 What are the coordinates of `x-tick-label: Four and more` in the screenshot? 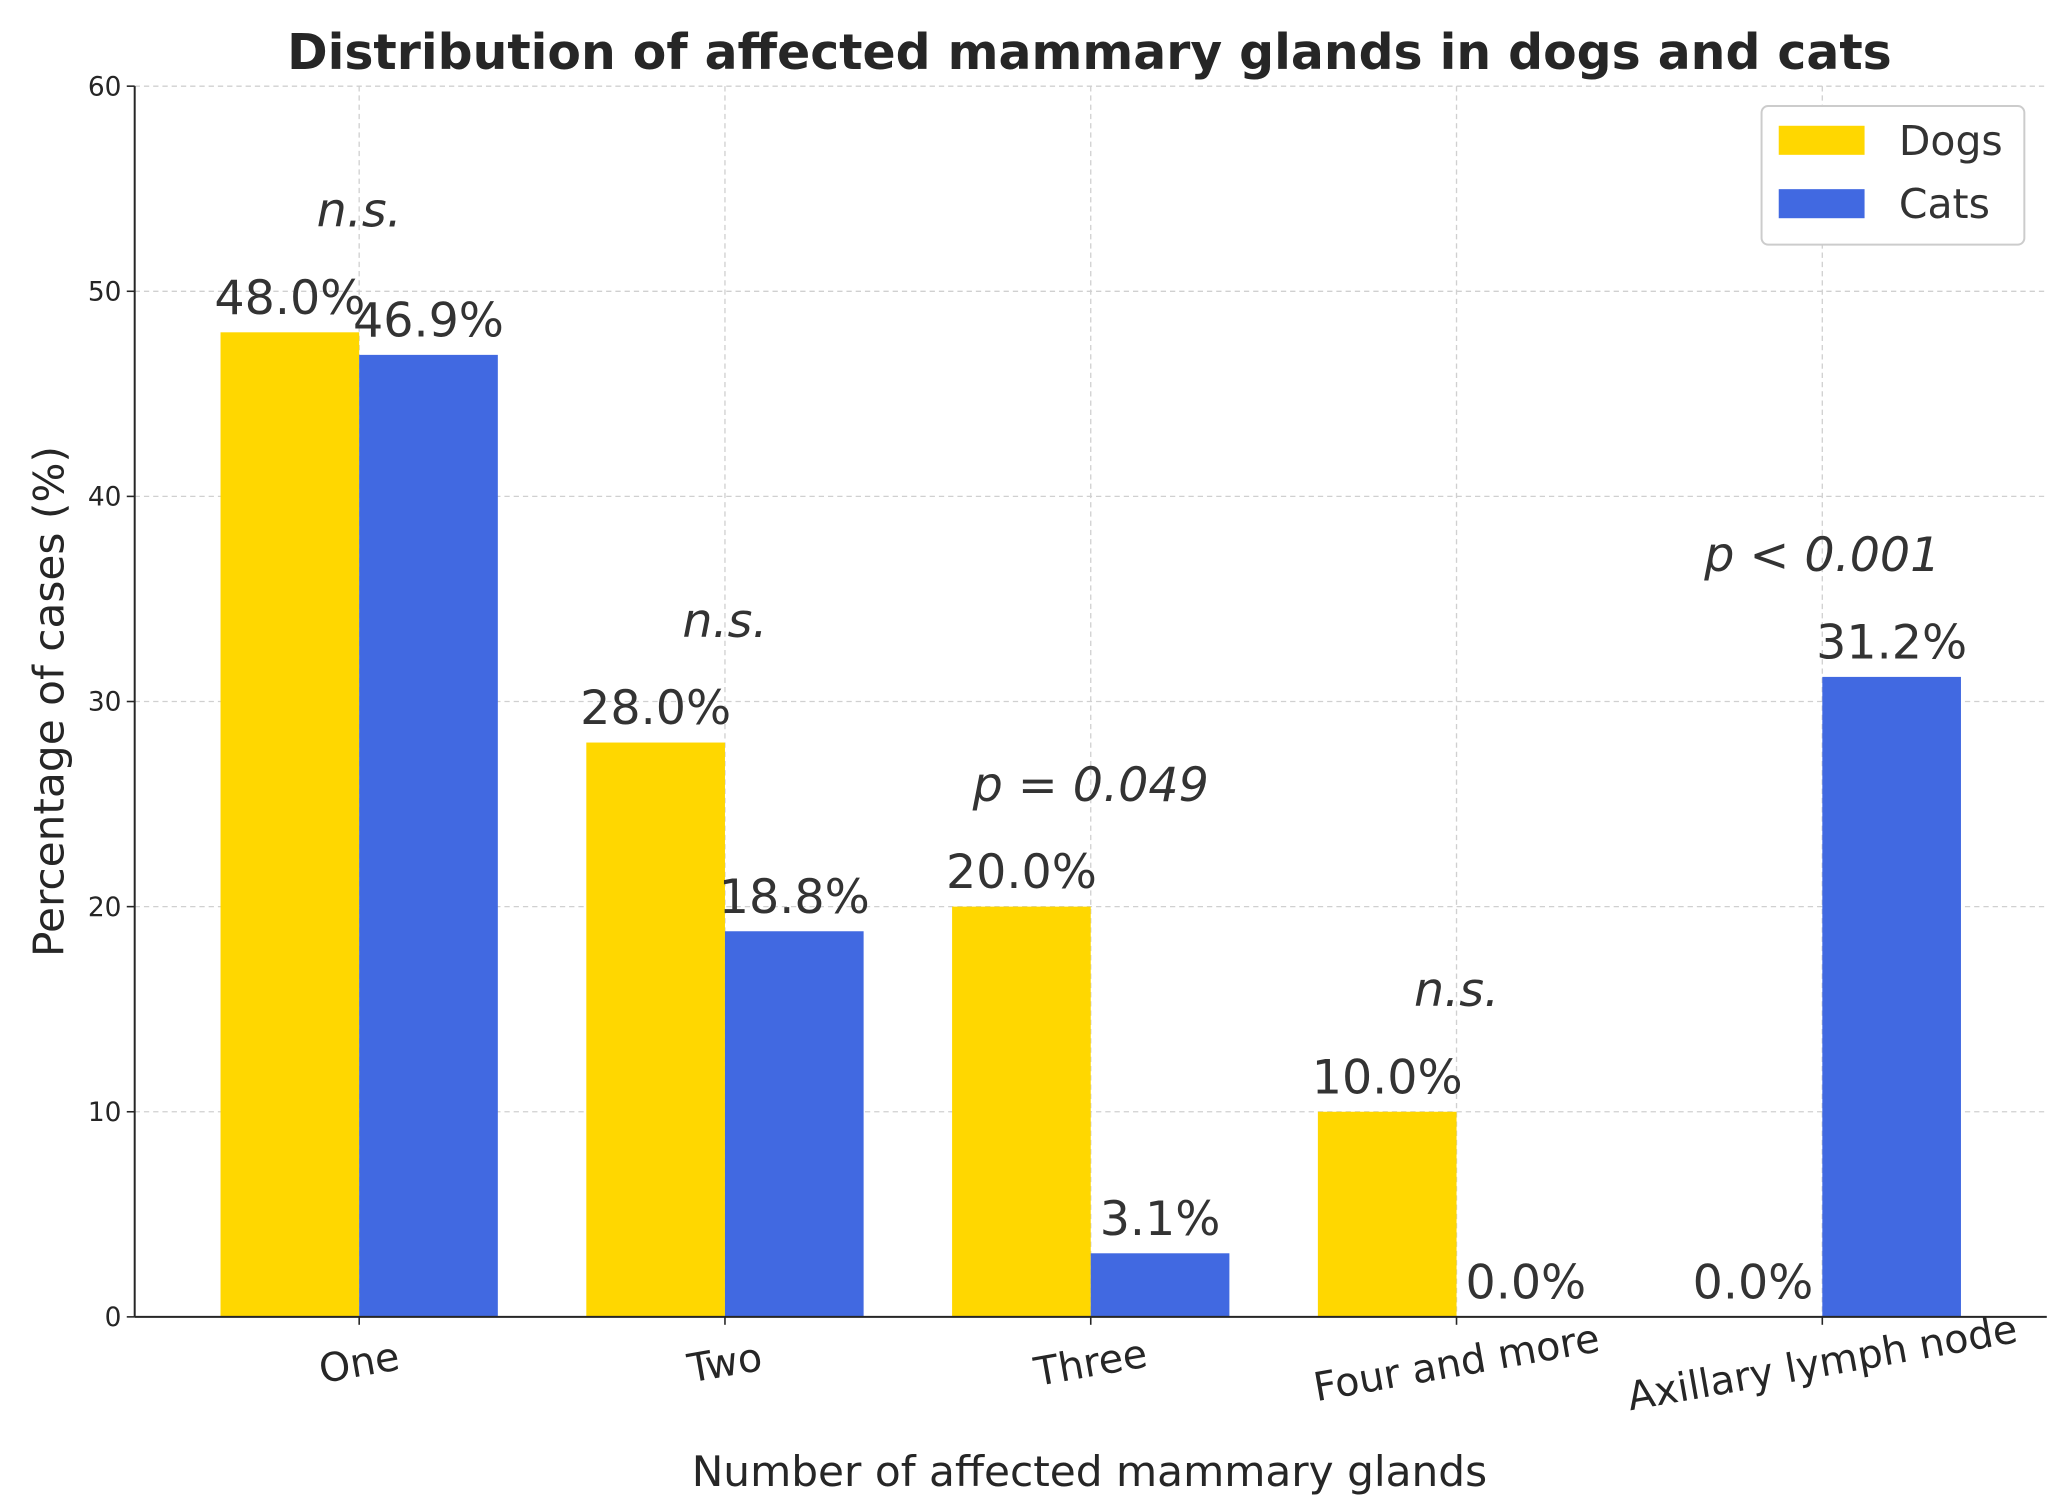 It's located at (1456, 1364).